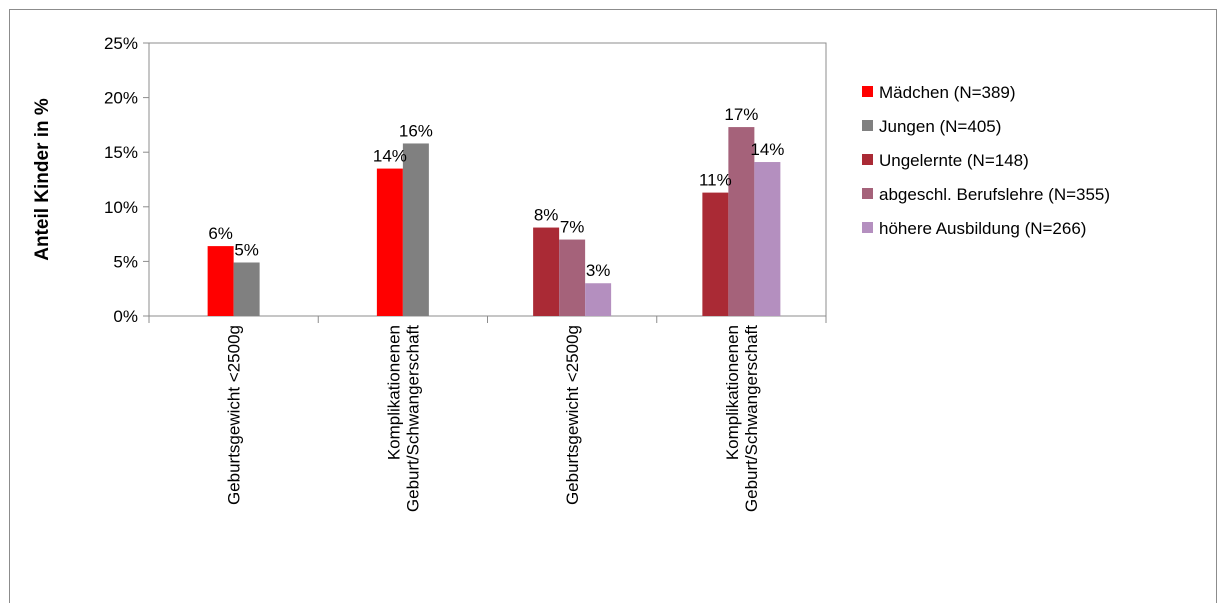 The height and width of the screenshot is (603, 1226). I want to click on legend-label: Ungelernte (N=148), so click(954, 160).